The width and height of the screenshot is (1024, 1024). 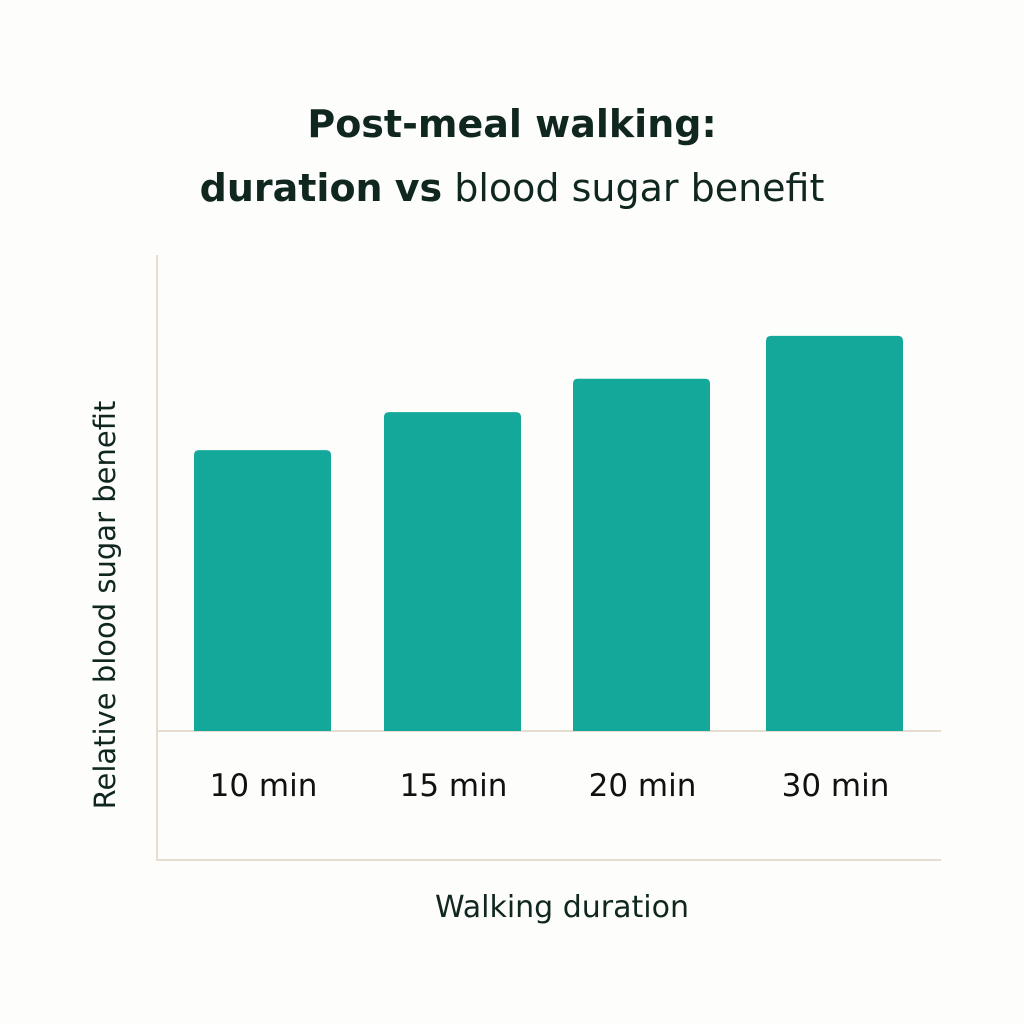 I want to click on x-axis-label: Walking duration, so click(x=561, y=907).